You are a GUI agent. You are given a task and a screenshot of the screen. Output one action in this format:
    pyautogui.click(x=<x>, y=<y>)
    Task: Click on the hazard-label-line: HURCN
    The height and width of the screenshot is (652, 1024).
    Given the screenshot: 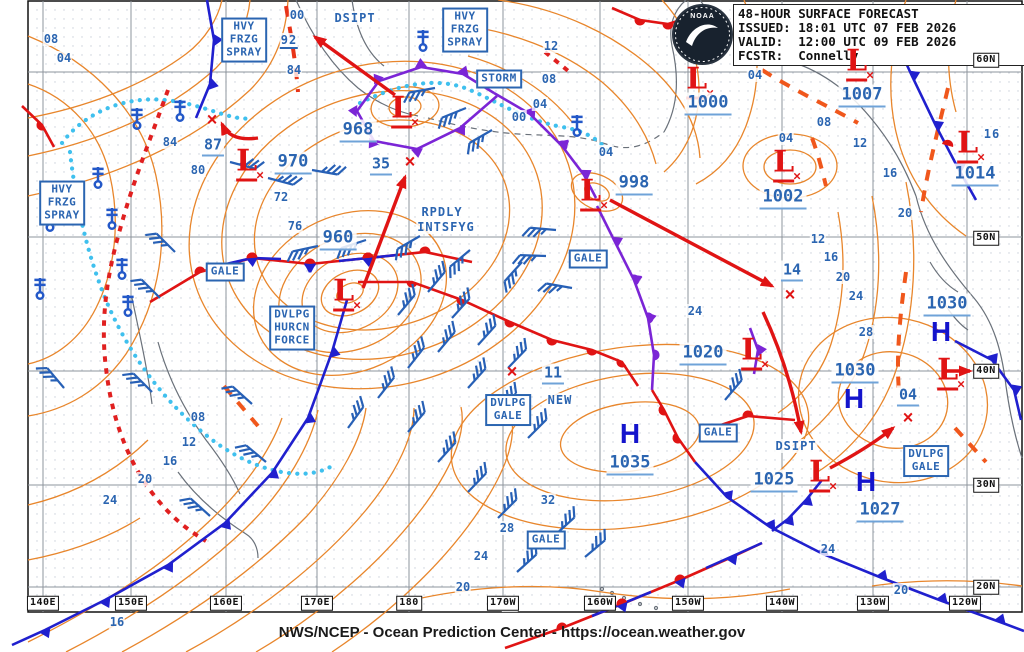 What is the action you would take?
    pyautogui.click(x=292, y=327)
    